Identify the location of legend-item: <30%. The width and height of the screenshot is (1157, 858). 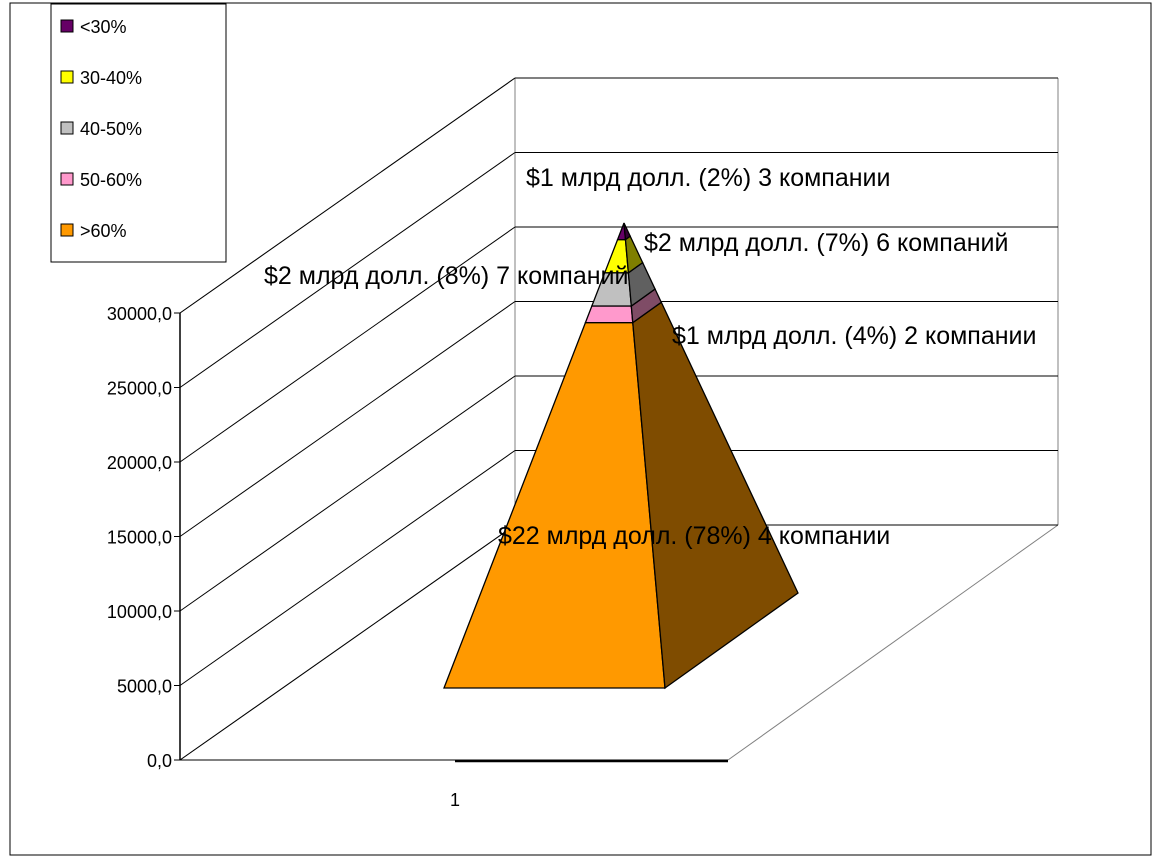
(93, 27).